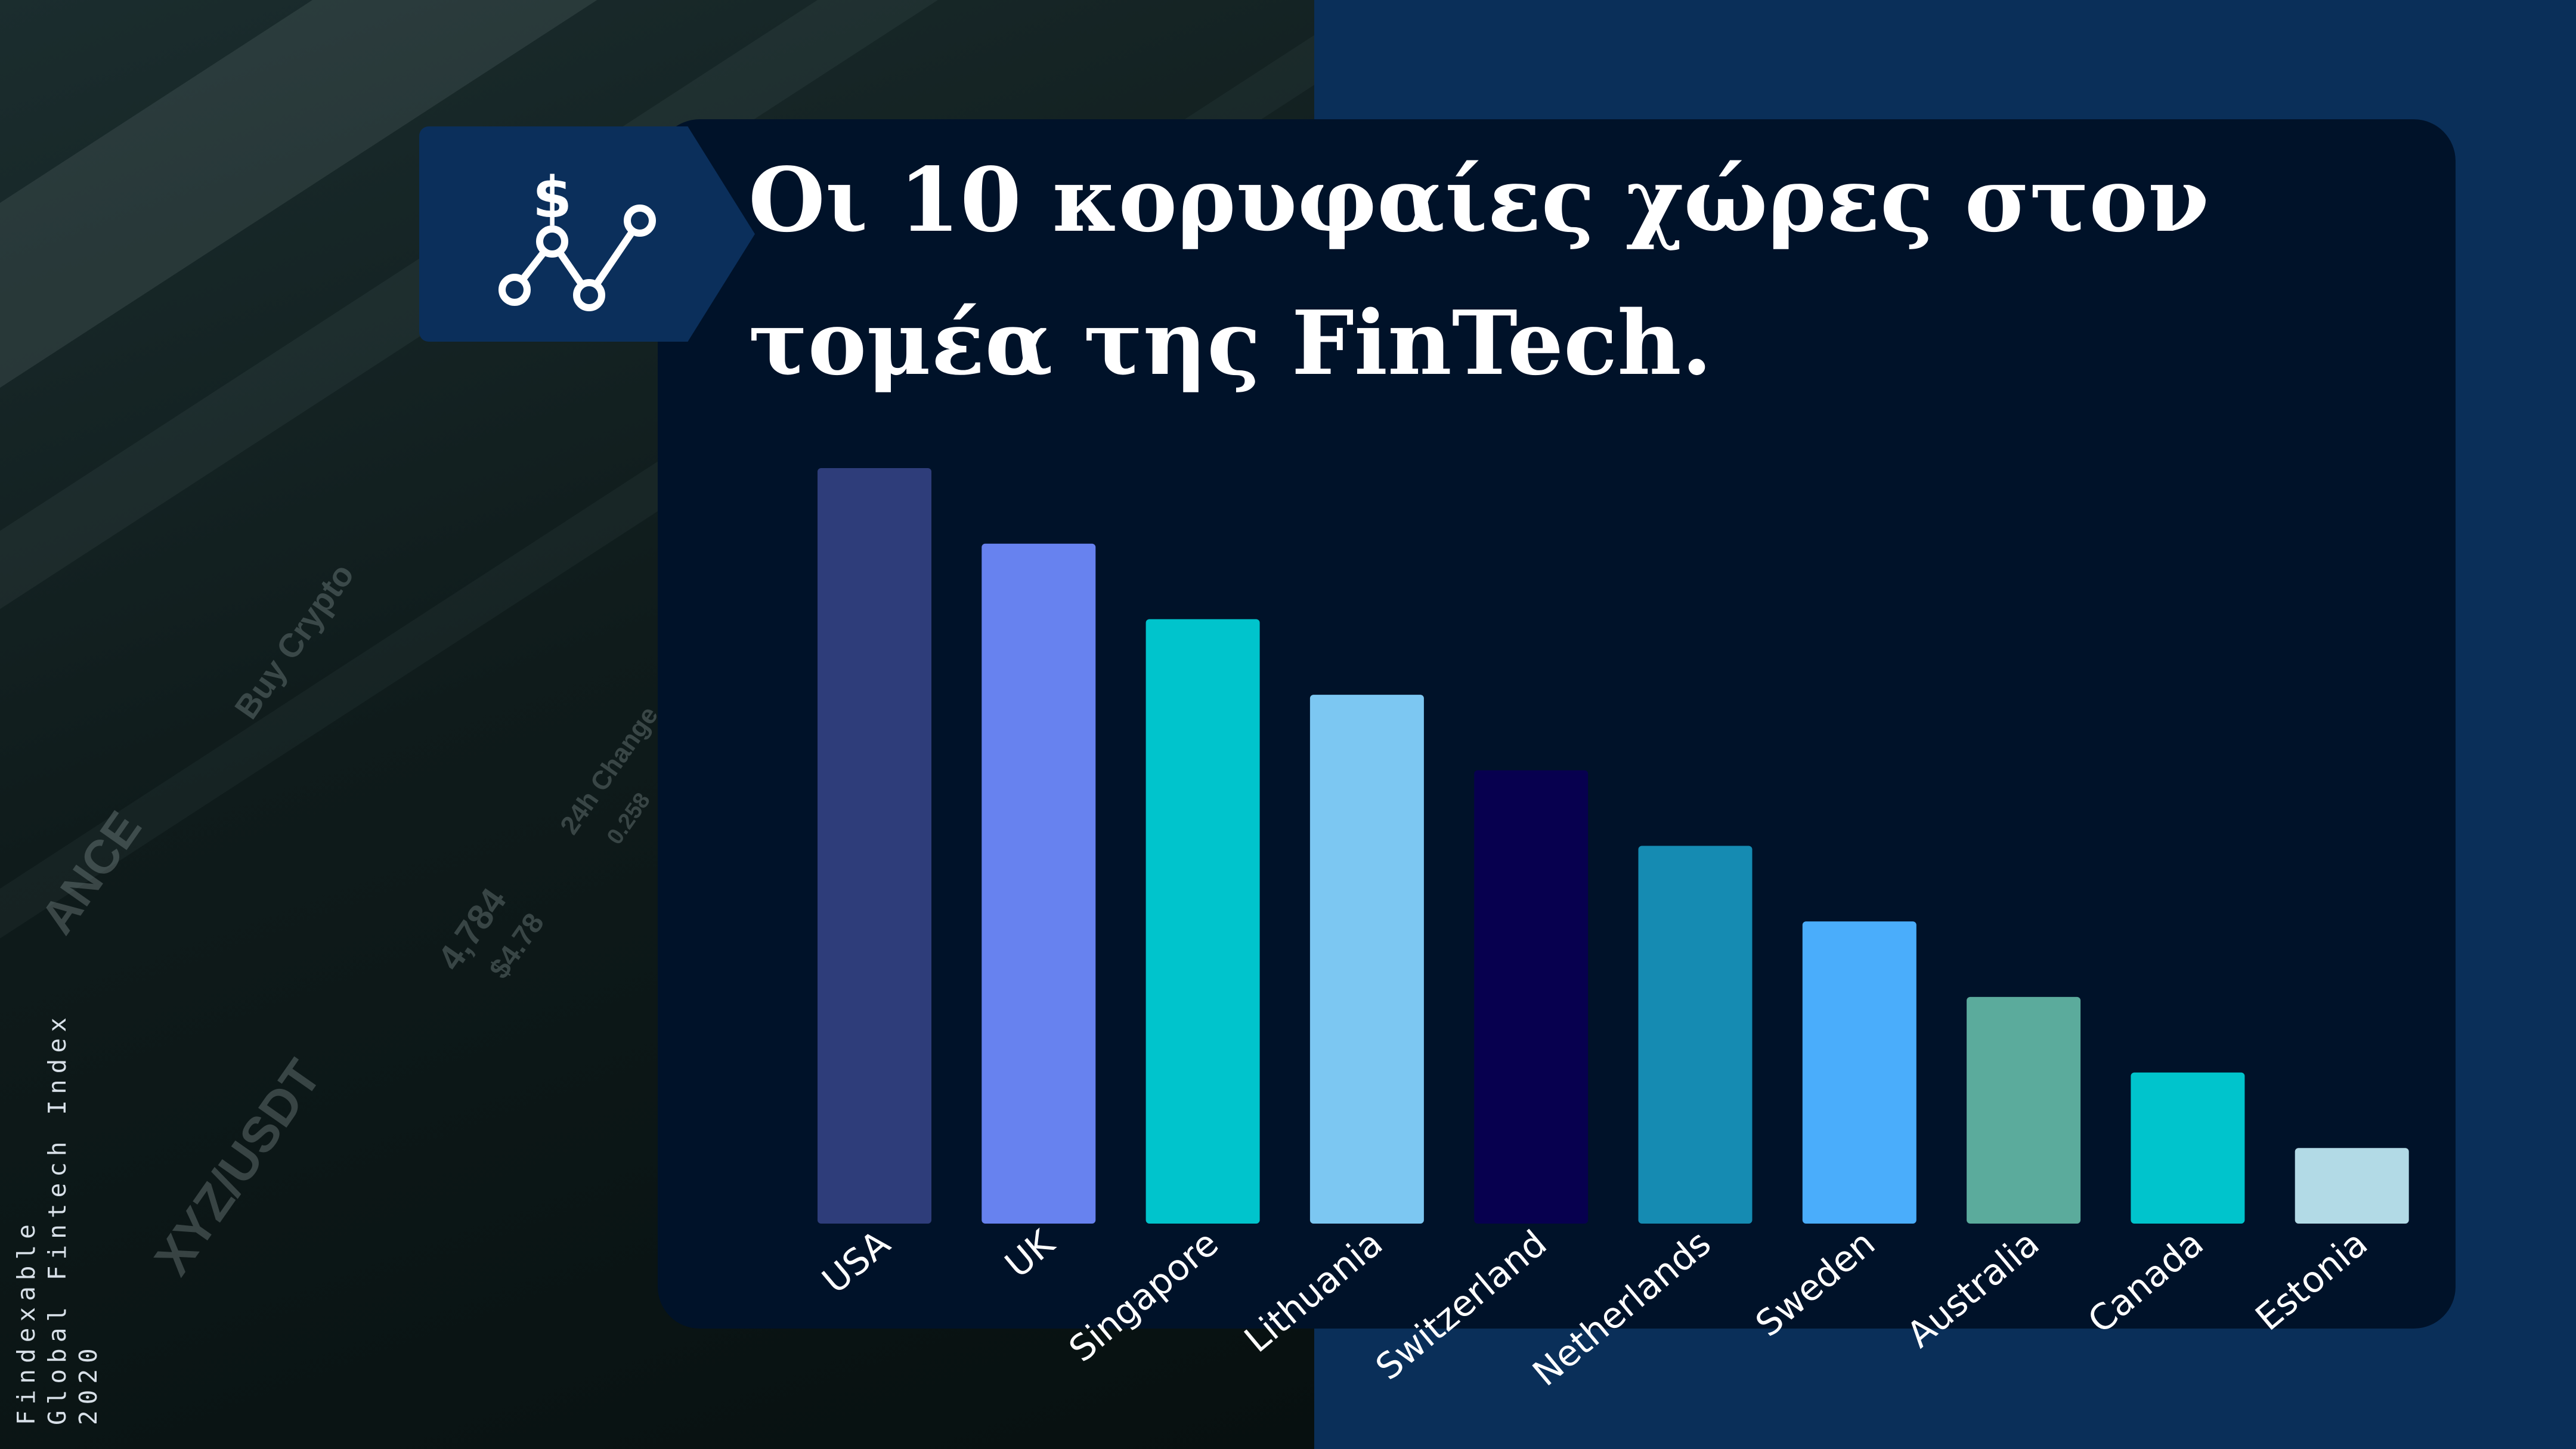  Describe the element at coordinates (1039, 884) in the screenshot. I see `bar-uk` at that location.